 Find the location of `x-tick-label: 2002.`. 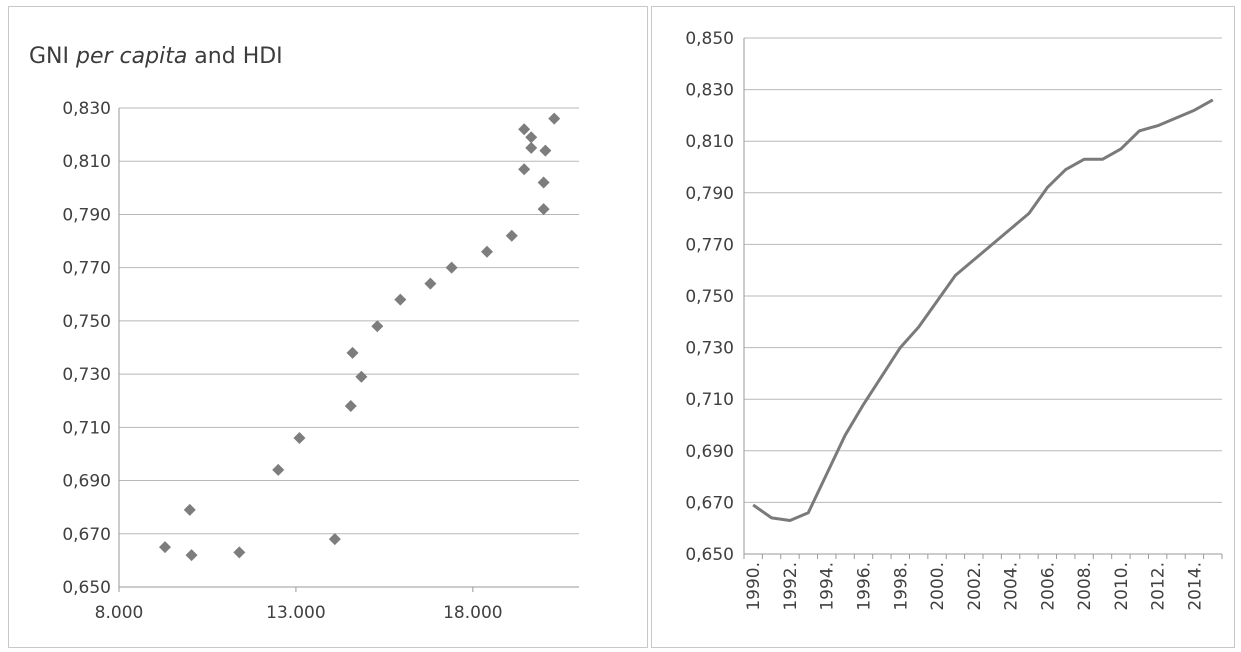

x-tick-label: 2002. is located at coordinates (975, 586).